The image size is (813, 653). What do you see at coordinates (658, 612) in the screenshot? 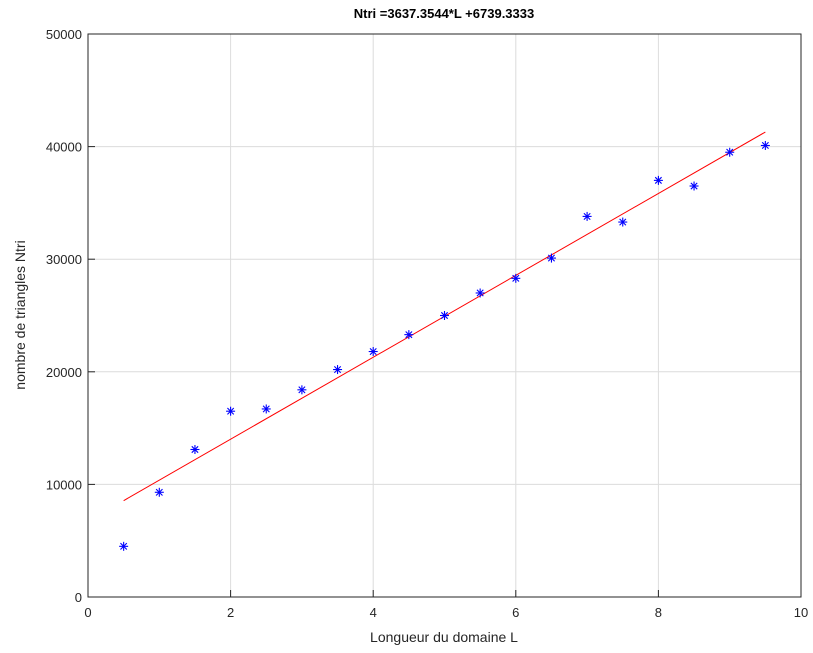
I see `x-tick-label: 8` at bounding box center [658, 612].